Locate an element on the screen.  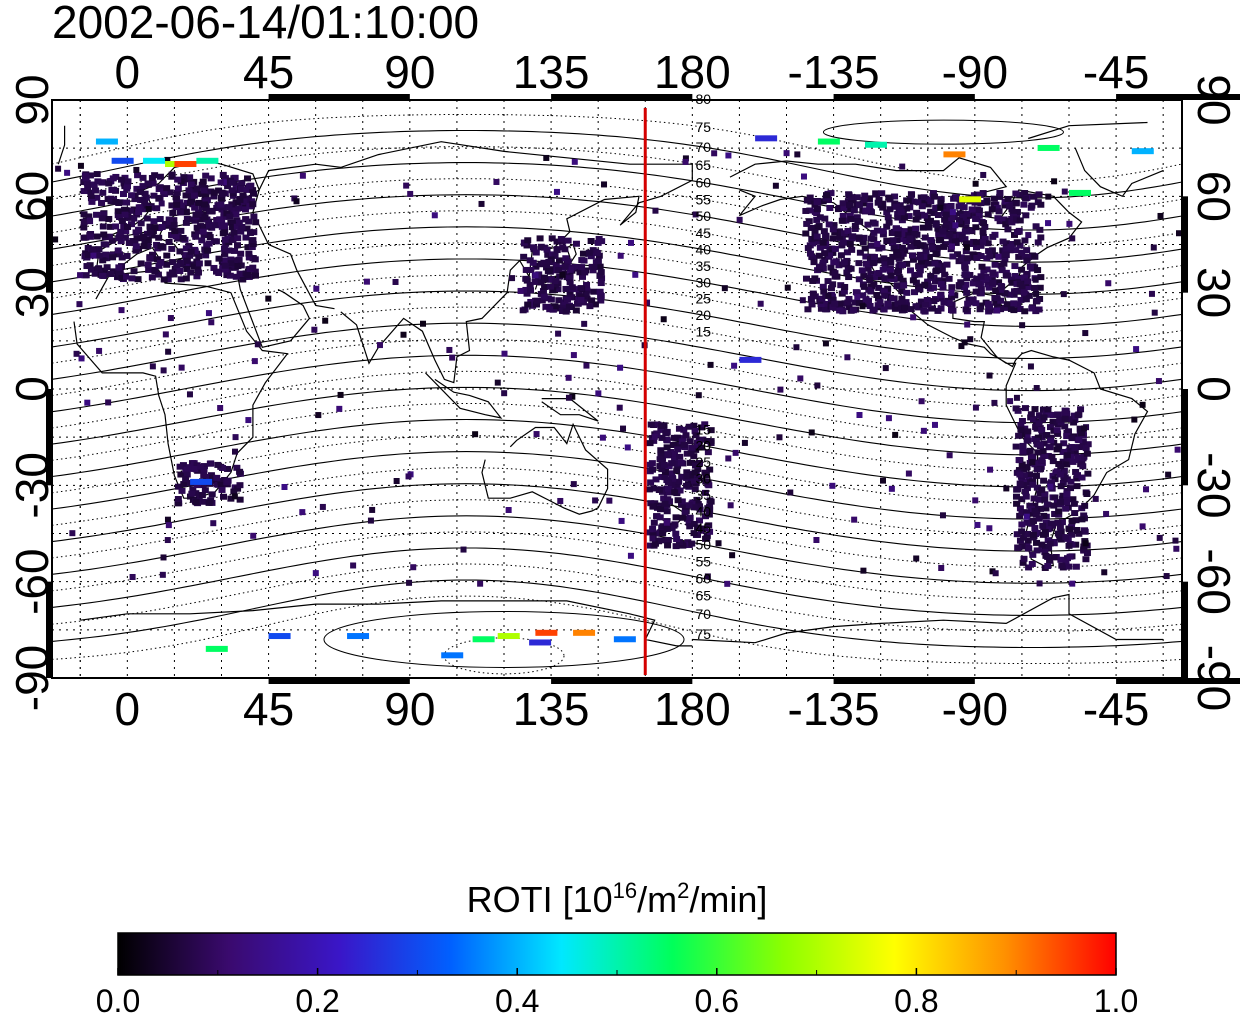
y-tick-right: 60 is located at coordinates (1214, 196).